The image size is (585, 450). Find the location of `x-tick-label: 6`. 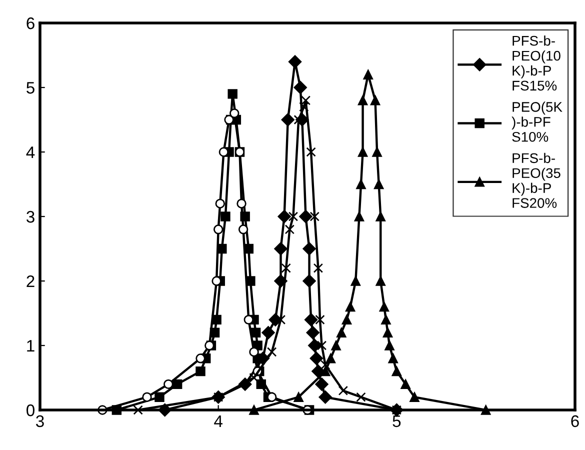

x-tick-label: 6 is located at coordinates (575, 421).